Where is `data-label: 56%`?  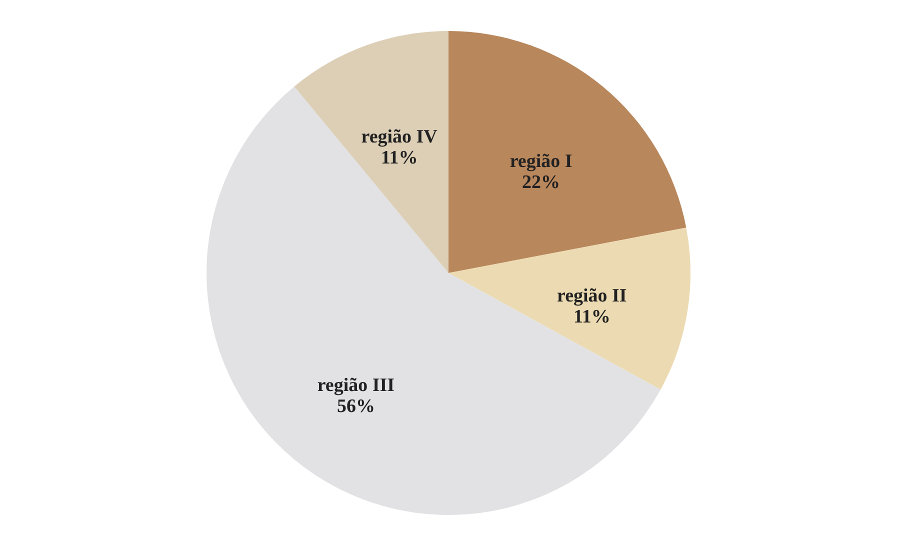 data-label: 56% is located at coordinates (355, 406).